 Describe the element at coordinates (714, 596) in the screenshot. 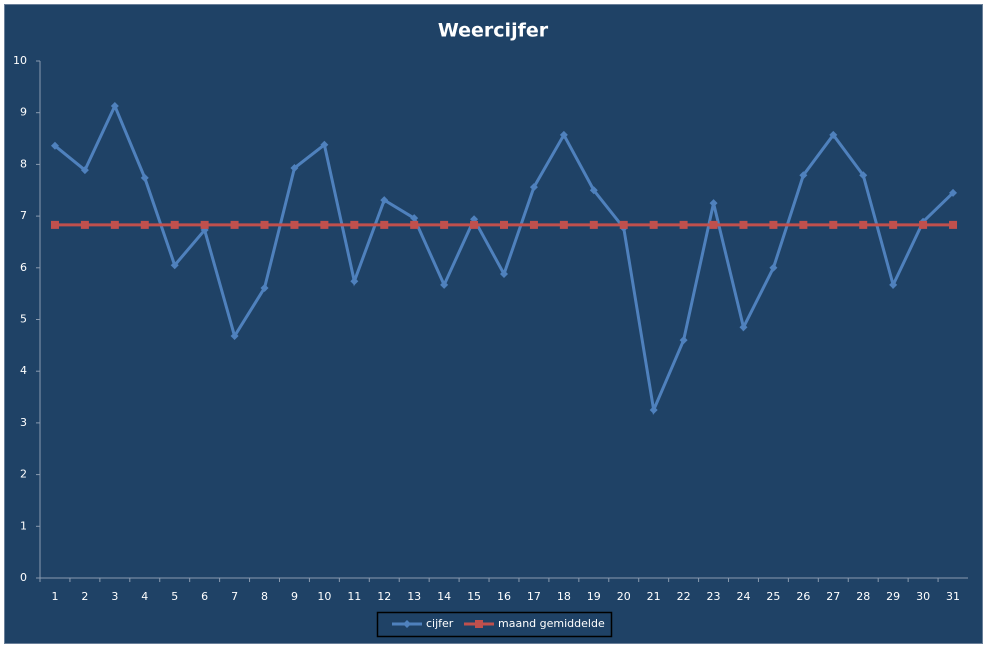

I see `x-tick-label: 23` at that location.